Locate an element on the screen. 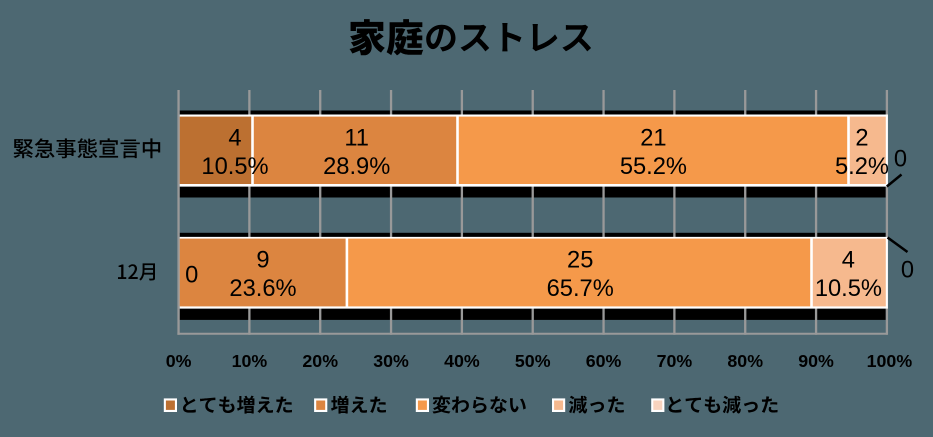 This screenshot has width=933, height=437. svg-text: 21 is located at coordinates (653, 138).